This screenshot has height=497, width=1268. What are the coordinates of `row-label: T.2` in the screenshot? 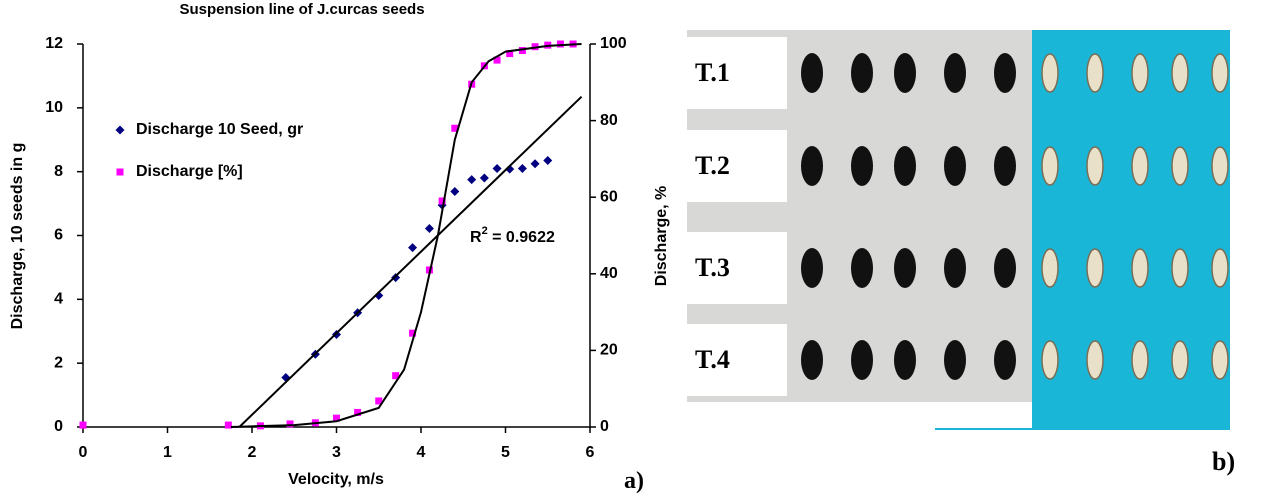 It's located at (712, 165).